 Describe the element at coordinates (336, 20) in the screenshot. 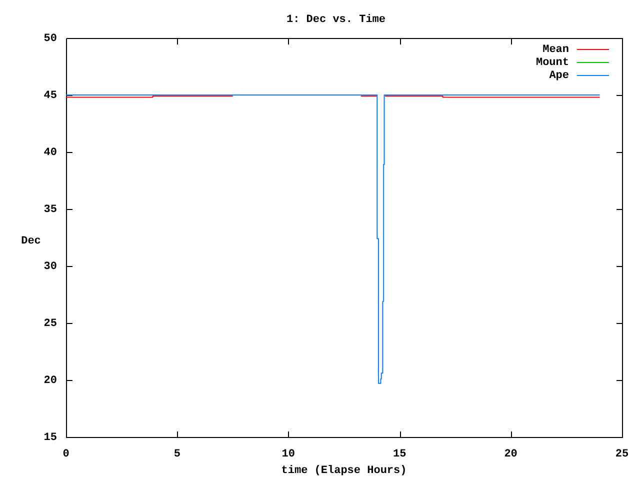

I see `chart-title: 1: Dec vs. Time` at that location.